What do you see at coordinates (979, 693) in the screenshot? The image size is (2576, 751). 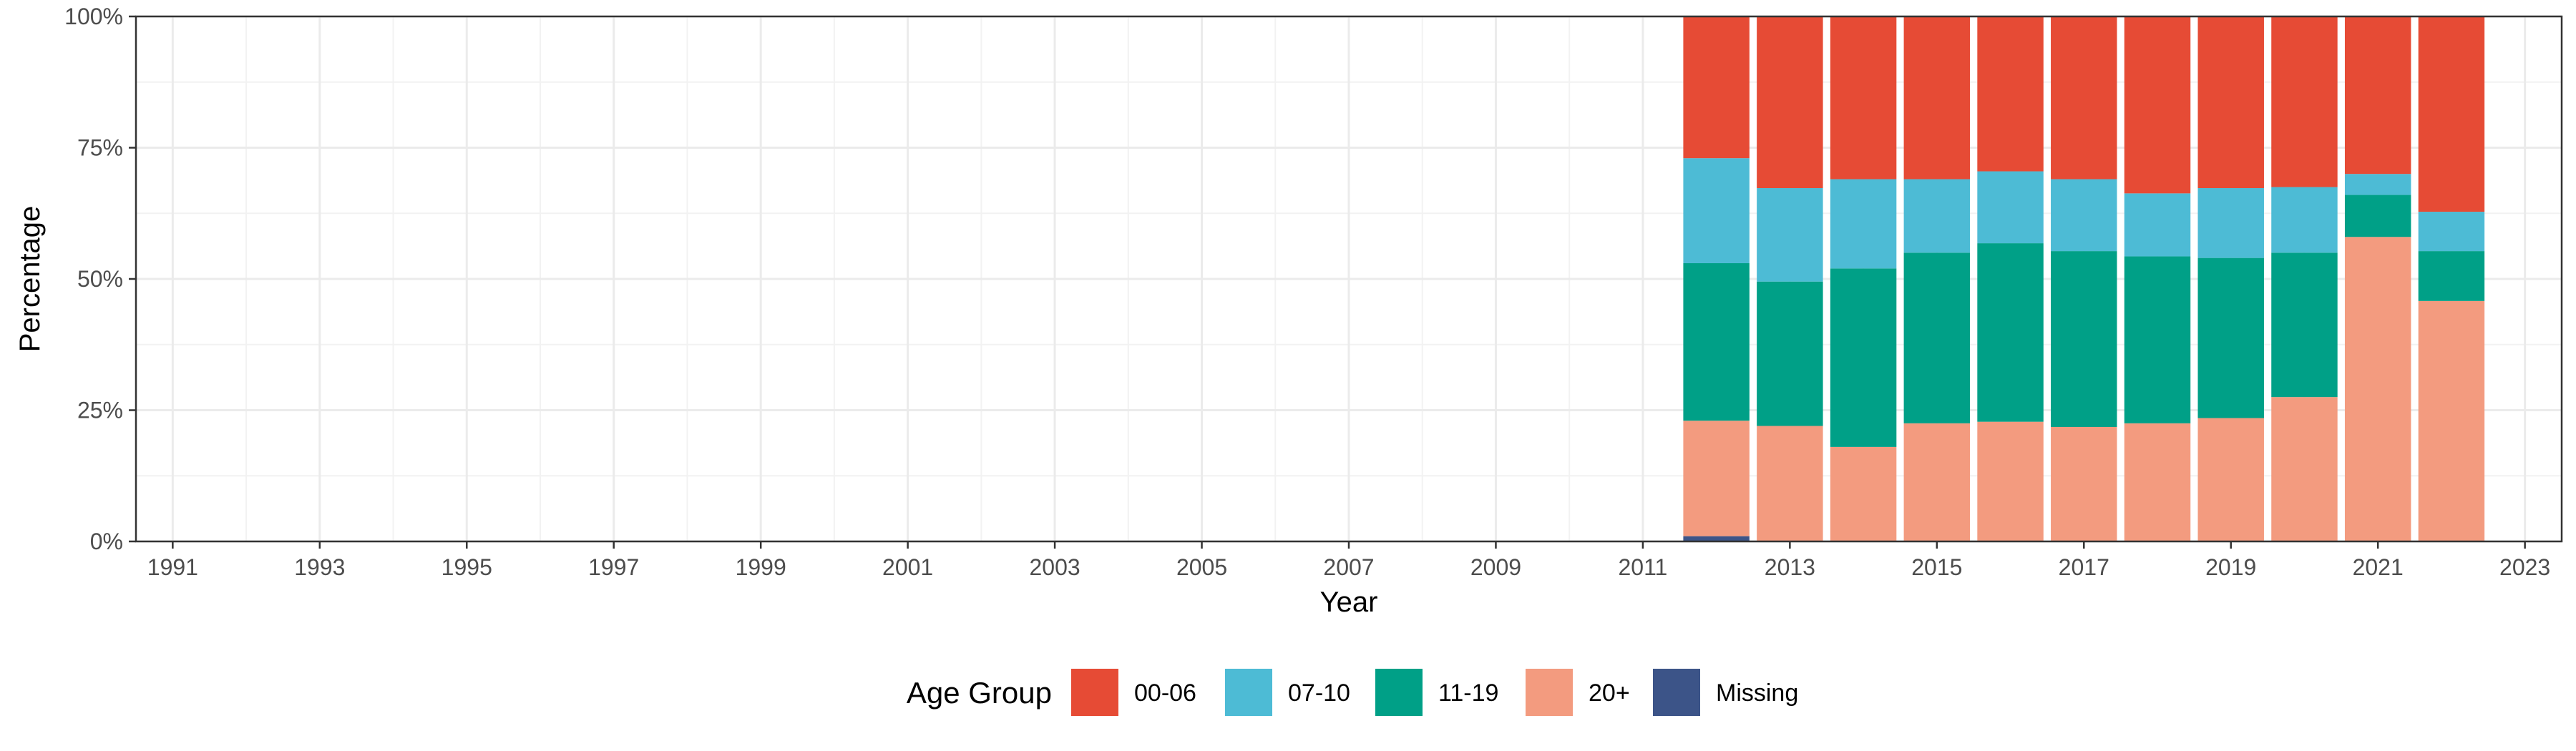 I see `legend-title: Age Group` at bounding box center [979, 693].